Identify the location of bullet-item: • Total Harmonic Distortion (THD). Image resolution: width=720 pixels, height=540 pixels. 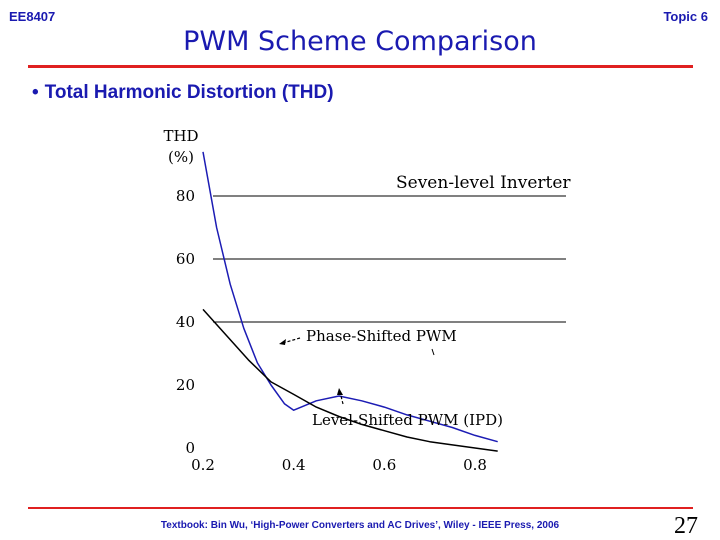
(183, 93).